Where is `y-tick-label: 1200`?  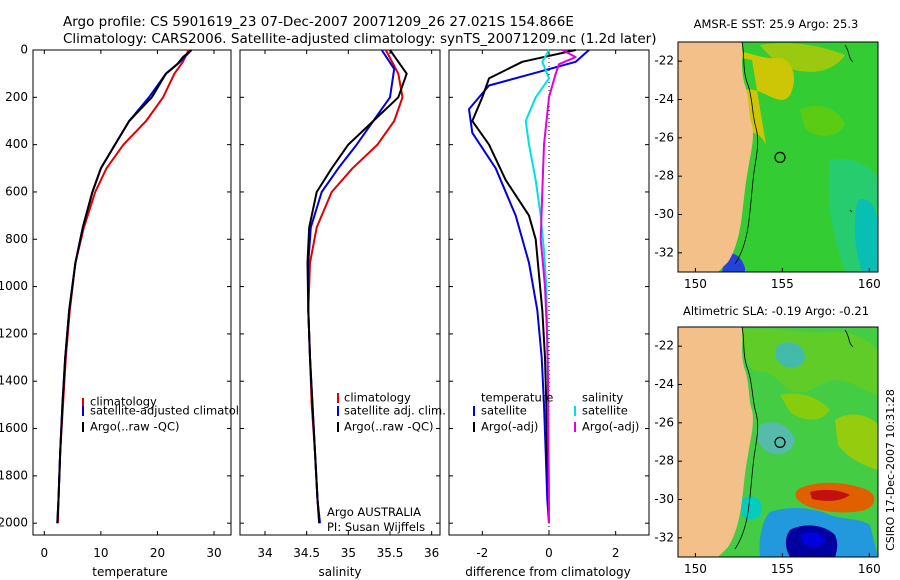 y-tick-label: 1200 is located at coordinates (14, 333).